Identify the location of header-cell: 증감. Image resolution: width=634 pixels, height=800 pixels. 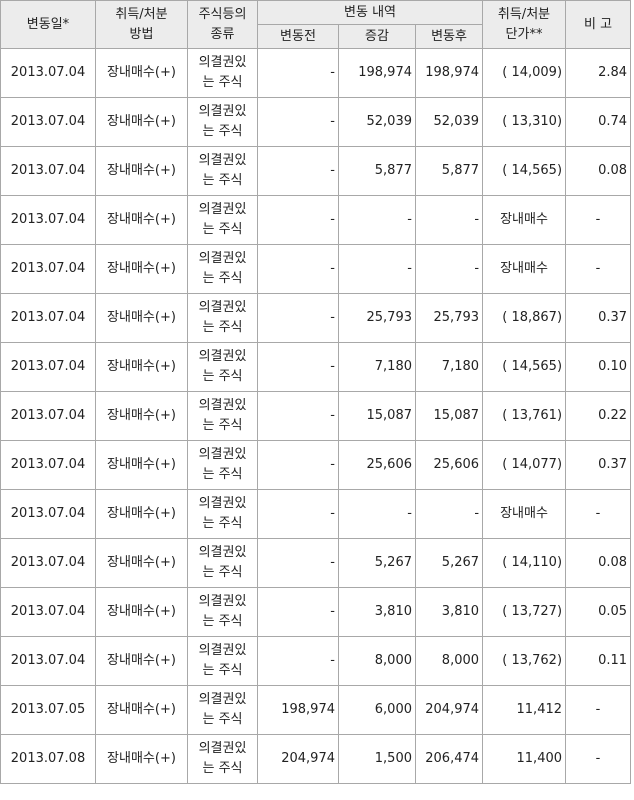
(377, 36).